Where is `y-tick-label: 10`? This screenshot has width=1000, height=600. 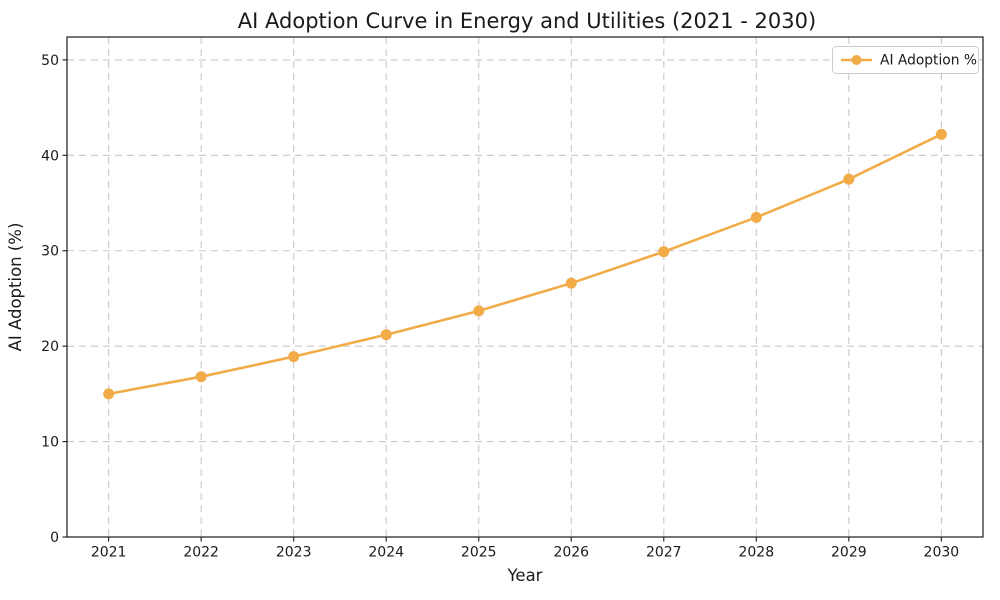 y-tick-label: 10 is located at coordinates (50, 443).